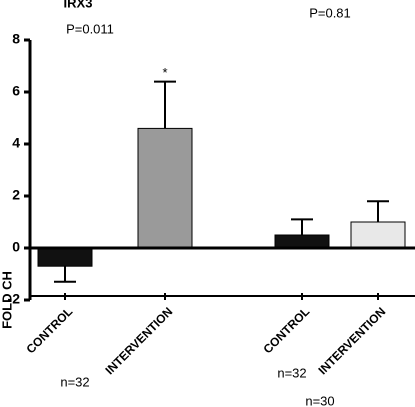 This screenshot has width=415, height=407. Describe the element at coordinates (78, 5) in the screenshot. I see `chart-title: IRX3` at that location.